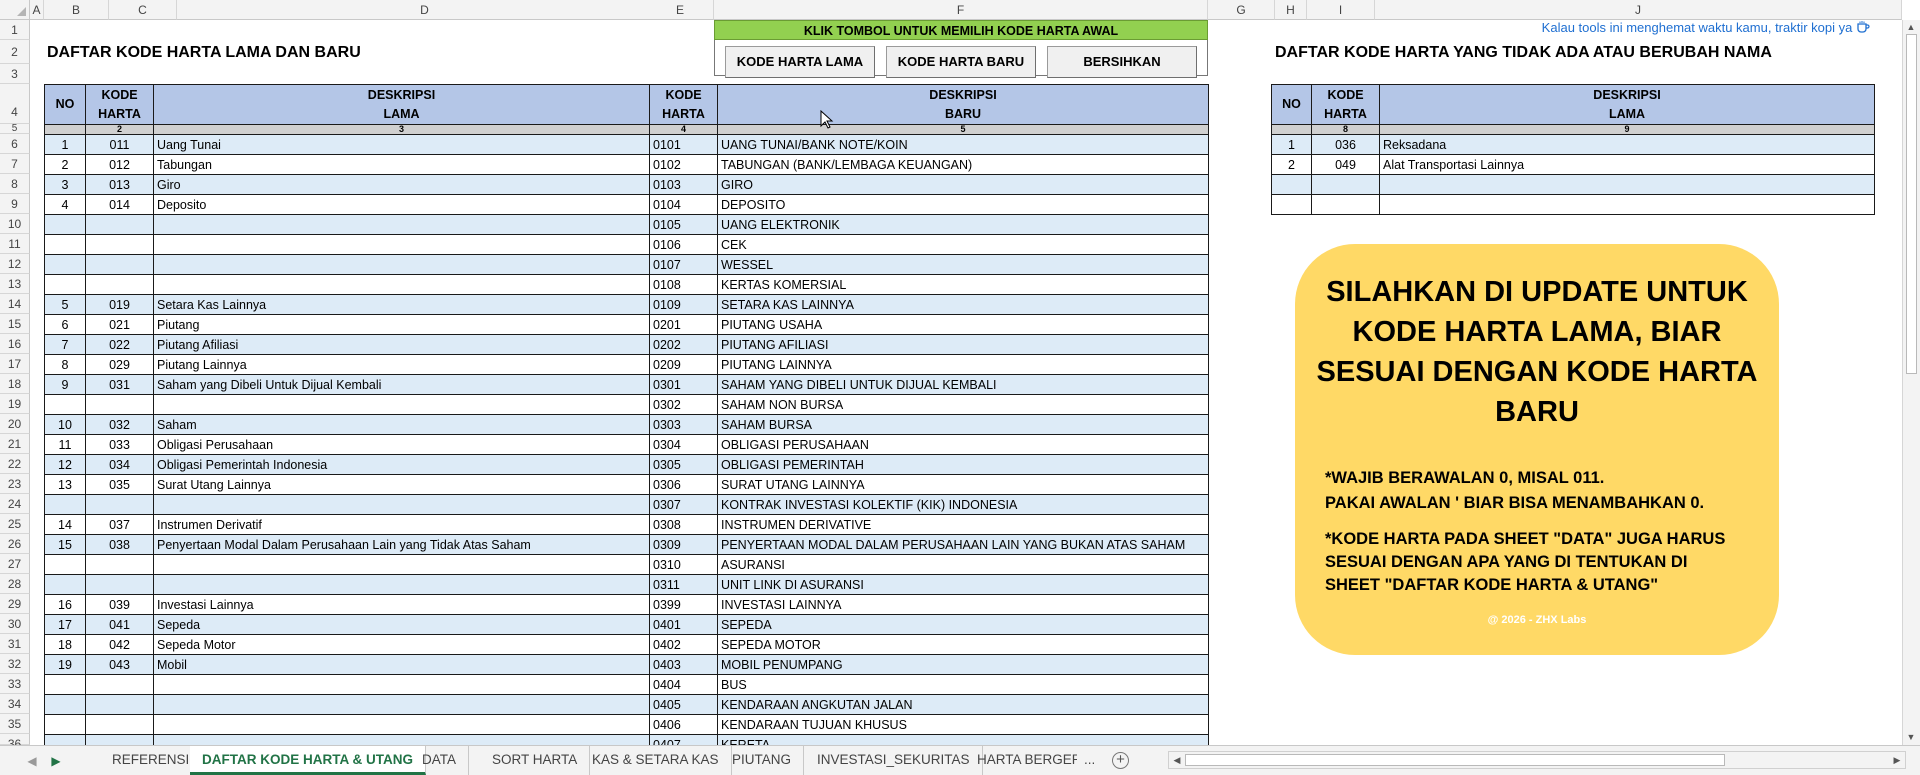 The image size is (1920, 775). Describe the element at coordinates (15, 644) in the screenshot. I see `row-header: 31` at that location.